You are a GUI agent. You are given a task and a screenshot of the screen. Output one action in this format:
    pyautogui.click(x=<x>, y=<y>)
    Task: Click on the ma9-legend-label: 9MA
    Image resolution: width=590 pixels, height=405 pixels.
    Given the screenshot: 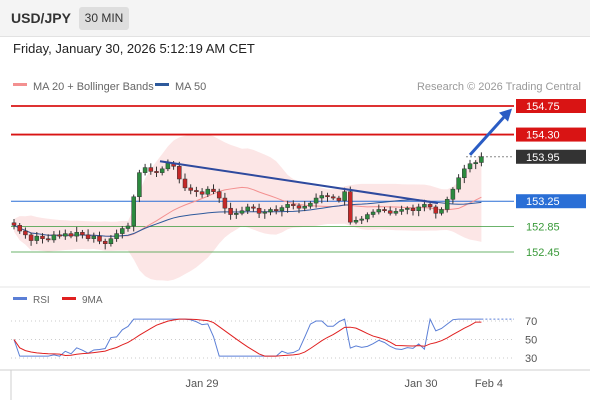 What is the action you would take?
    pyautogui.click(x=92, y=300)
    